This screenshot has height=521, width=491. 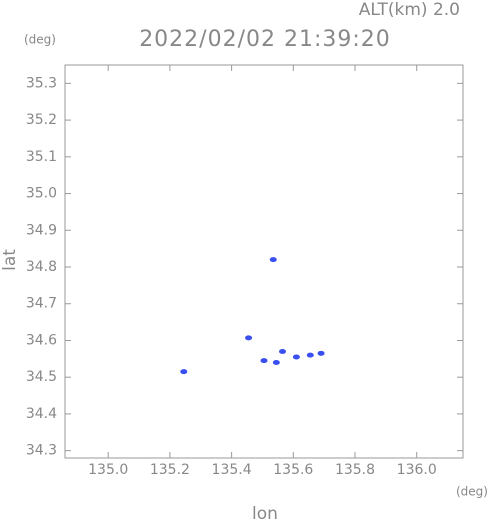 What do you see at coordinates (41, 414) in the screenshot?
I see `y-tick-label: 34.4` at bounding box center [41, 414].